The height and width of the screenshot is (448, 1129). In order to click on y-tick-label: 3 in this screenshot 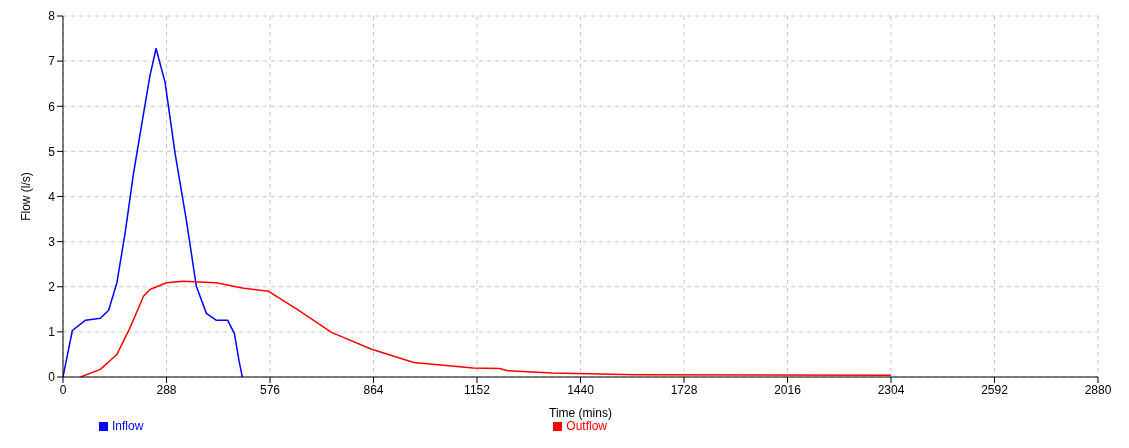, I will do `click(52, 241)`.